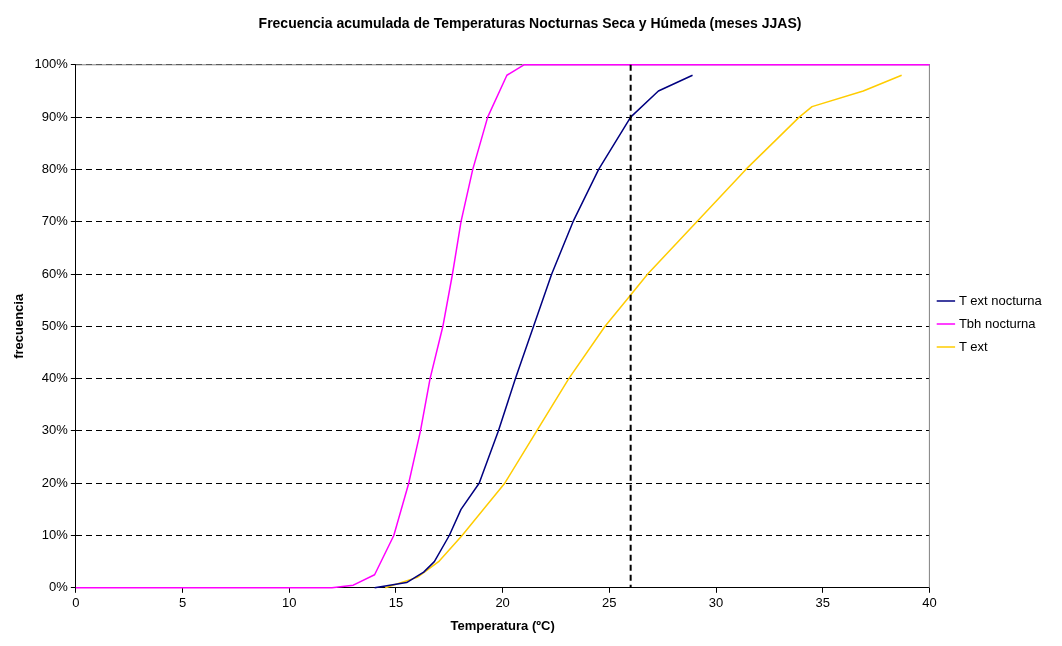 The height and width of the screenshot is (646, 1062). I want to click on x-tick-label: 20, so click(502, 603).